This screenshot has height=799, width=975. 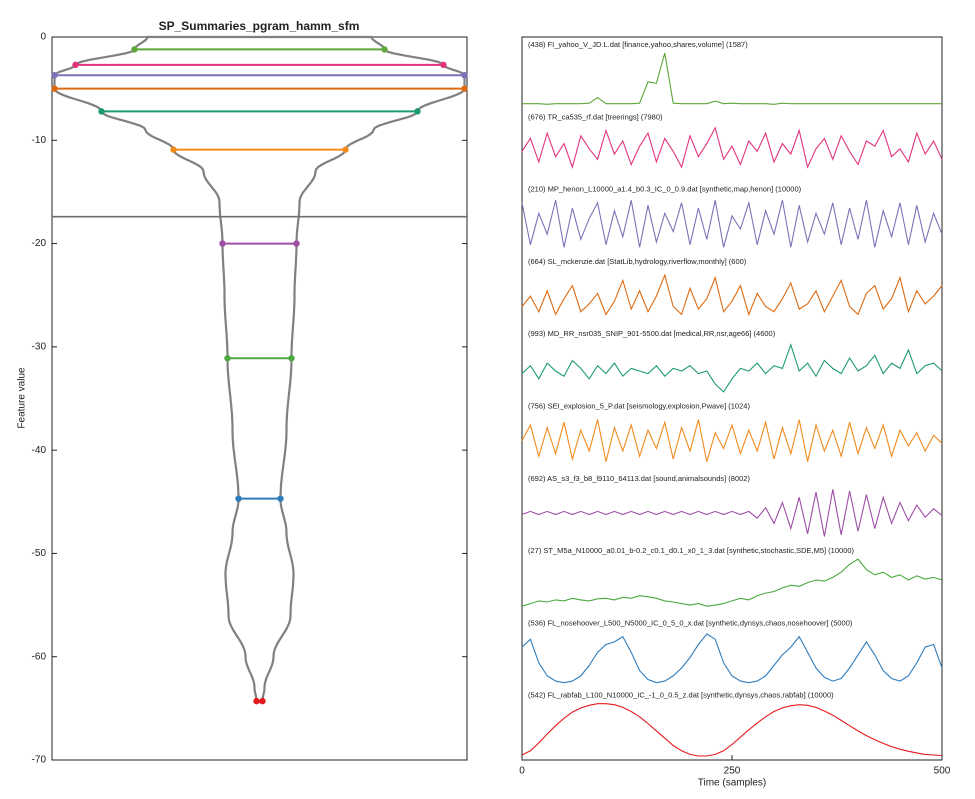 I want to click on x-tick-label: 0, so click(x=522, y=771).